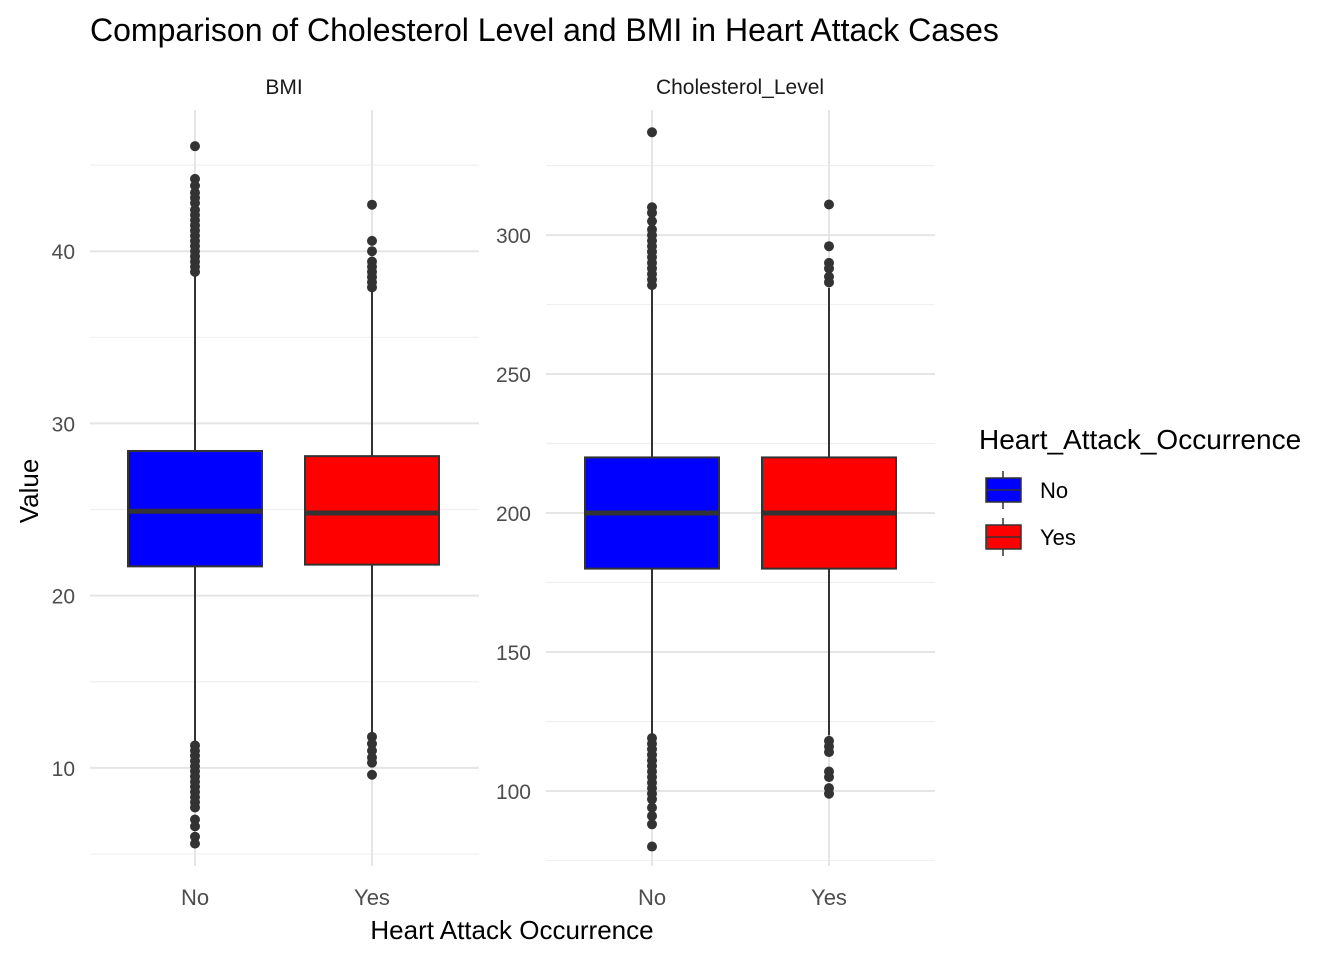 The image size is (1344, 960). Describe the element at coordinates (283, 87) in the screenshot. I see `facet-strip-label: BMI` at that location.